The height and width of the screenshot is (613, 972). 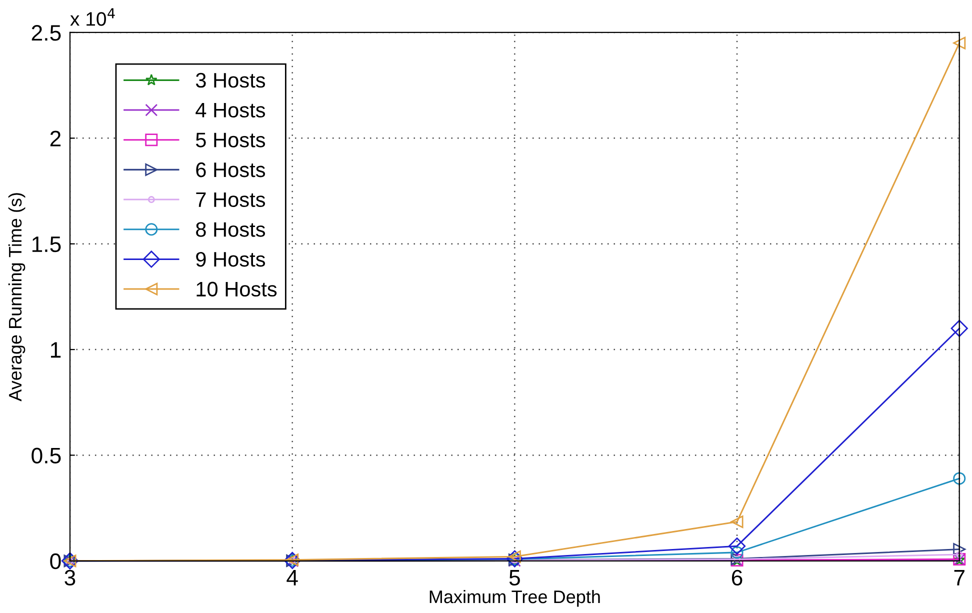 I want to click on legend-label: 5 Hosts, so click(x=231, y=140).